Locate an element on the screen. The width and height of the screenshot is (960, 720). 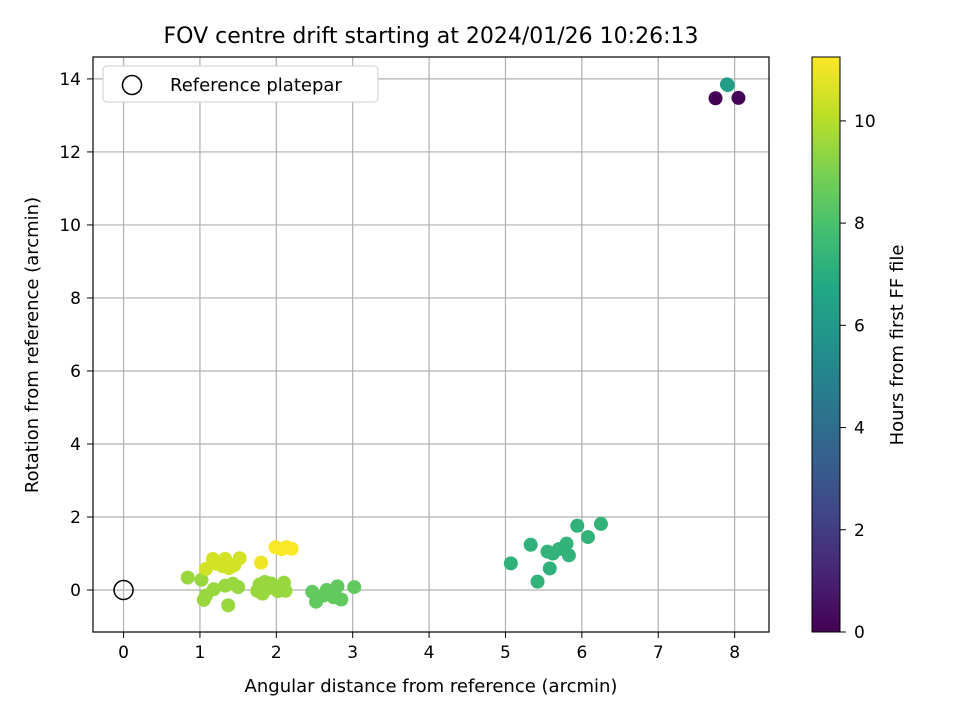
colorbar-tick-label: 4 is located at coordinates (859, 429).